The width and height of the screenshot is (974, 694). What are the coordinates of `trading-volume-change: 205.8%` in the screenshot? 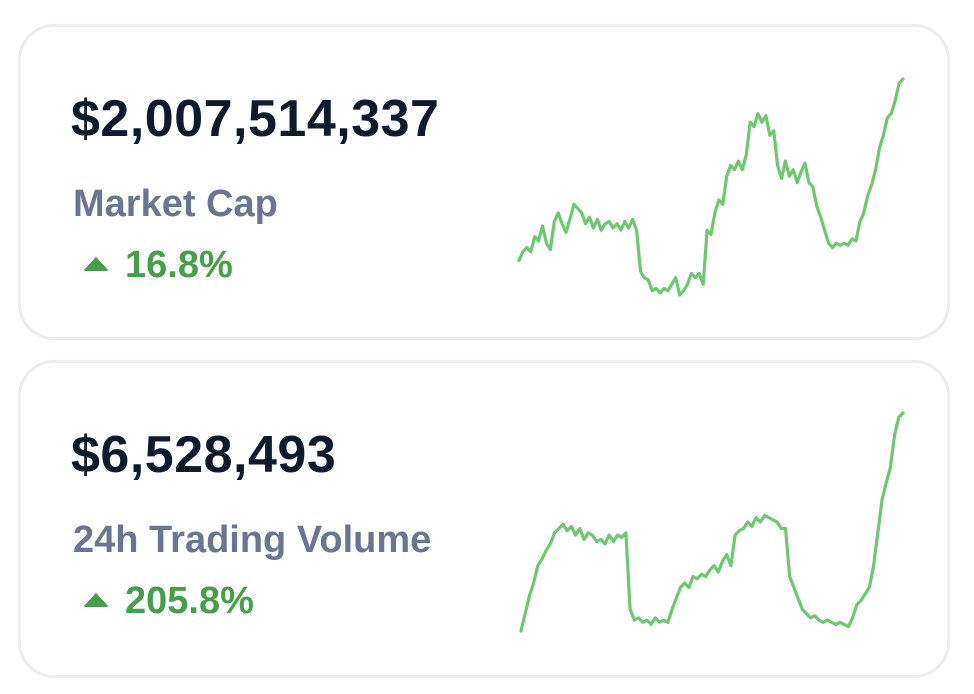 It's located at (168, 601).